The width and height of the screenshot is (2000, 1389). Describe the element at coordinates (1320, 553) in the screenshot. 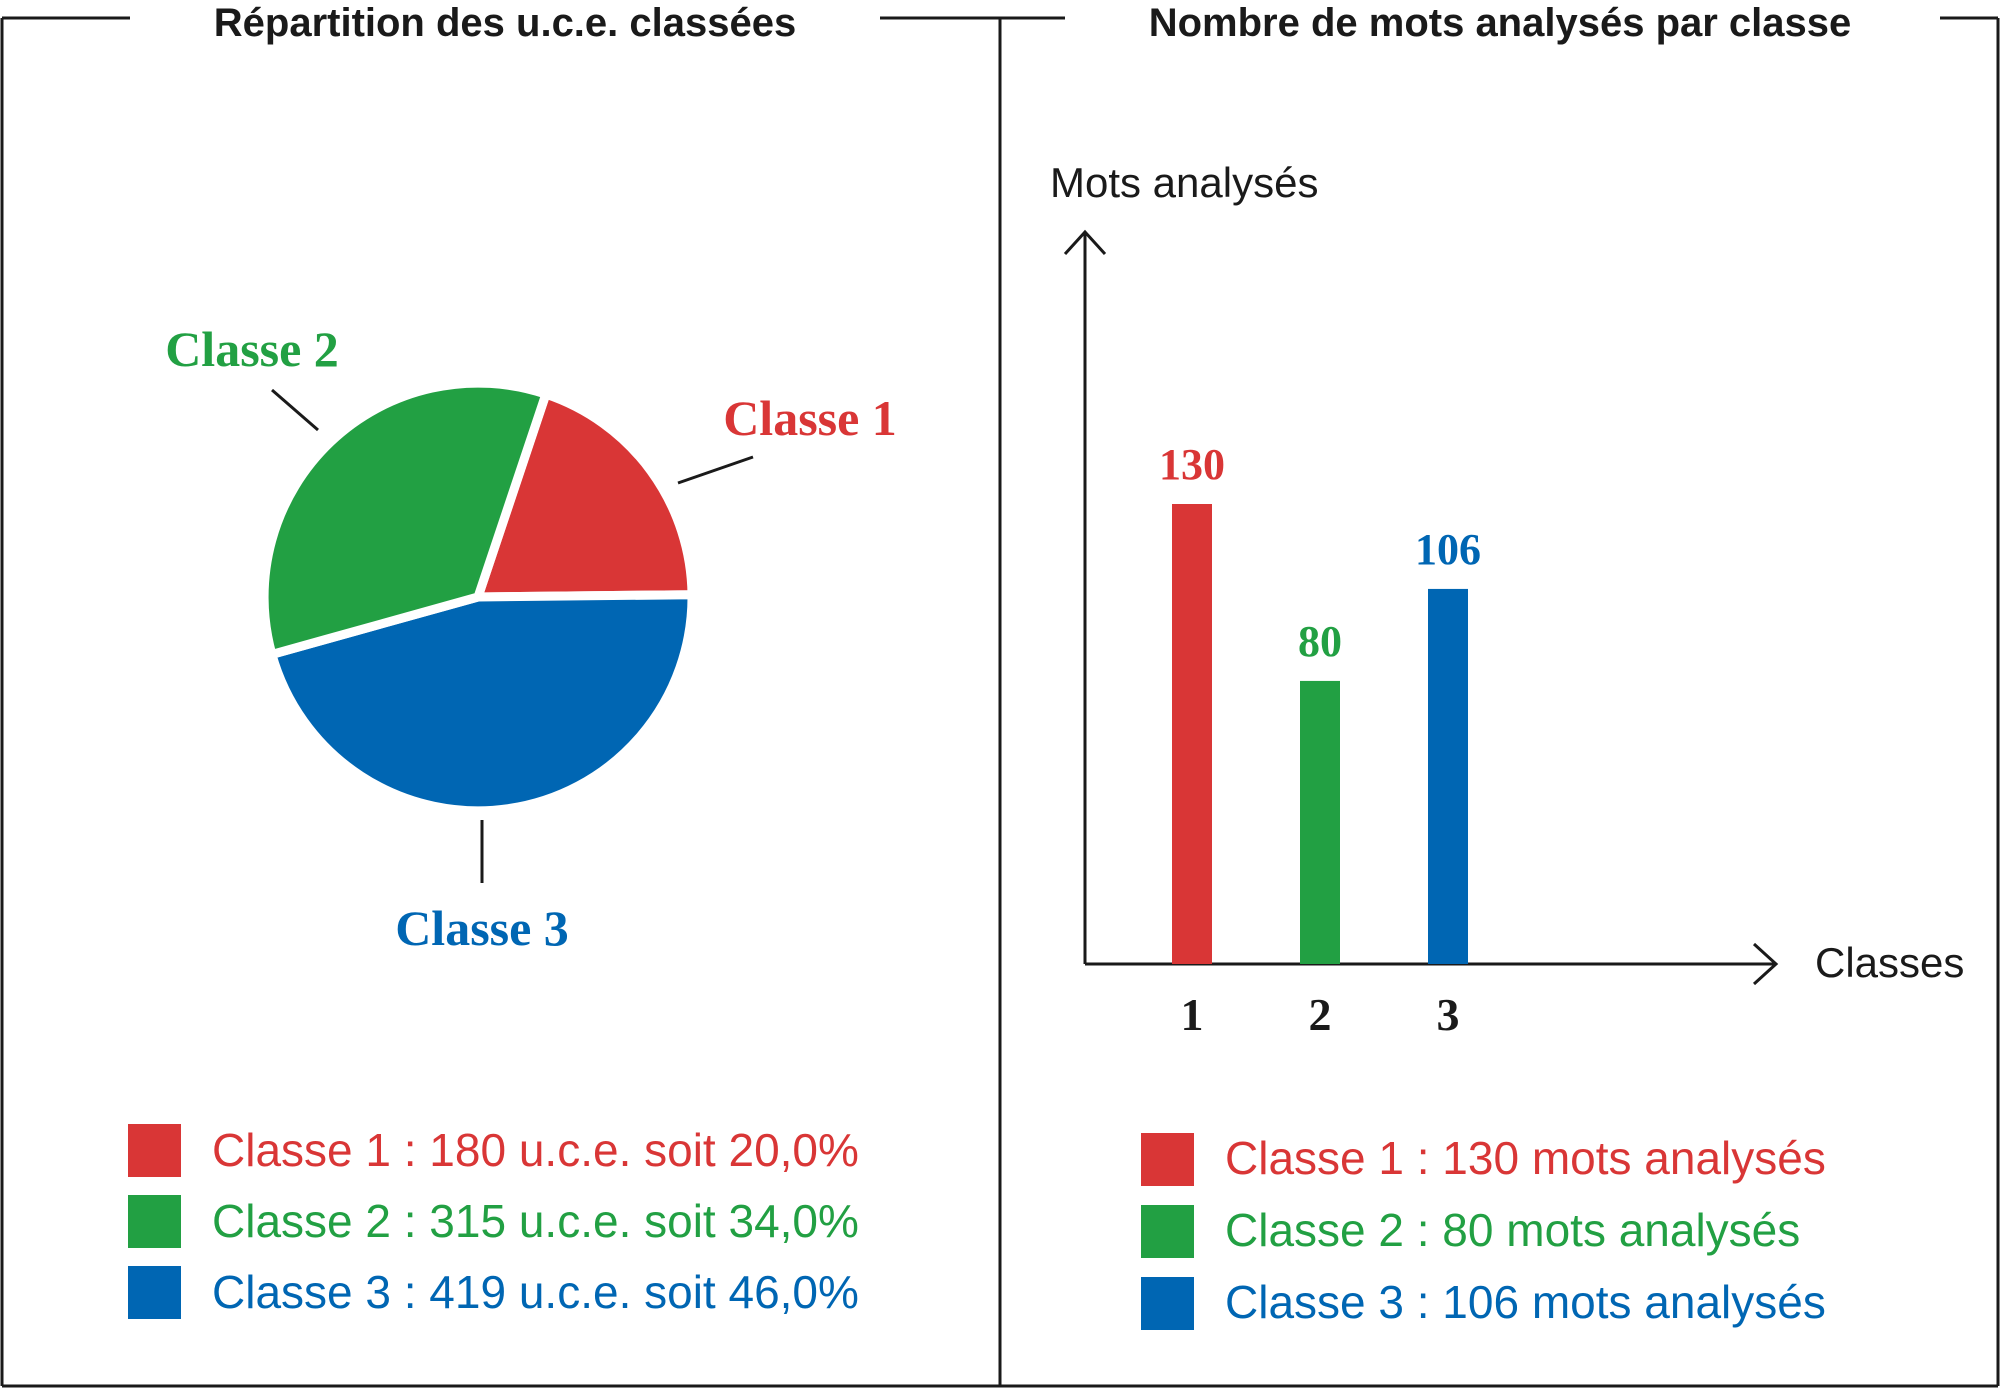

I see `bar-value-labels: 130 80 106` at that location.